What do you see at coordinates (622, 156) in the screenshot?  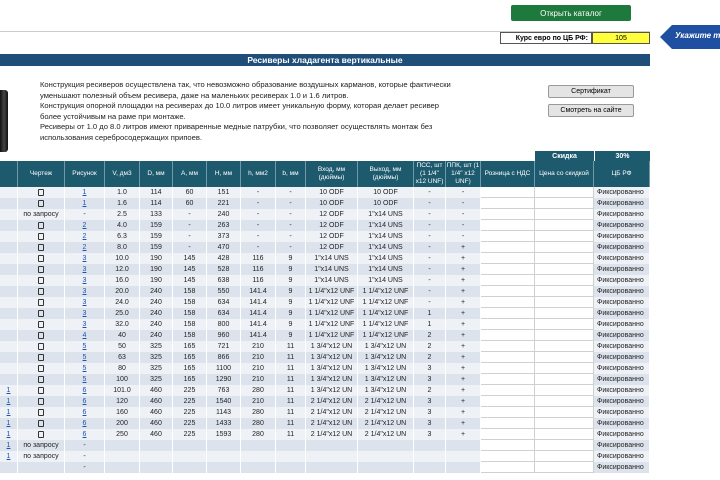 I see `discount-value: 30%` at bounding box center [622, 156].